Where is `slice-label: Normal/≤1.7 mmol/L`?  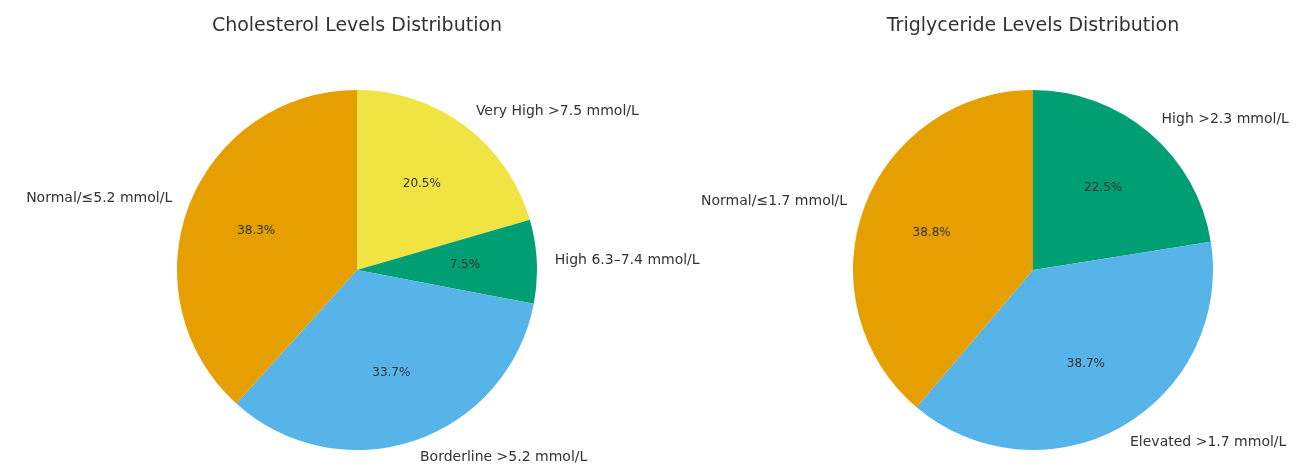
slice-label: Normal/≤1.7 mmol/L is located at coordinates (774, 200).